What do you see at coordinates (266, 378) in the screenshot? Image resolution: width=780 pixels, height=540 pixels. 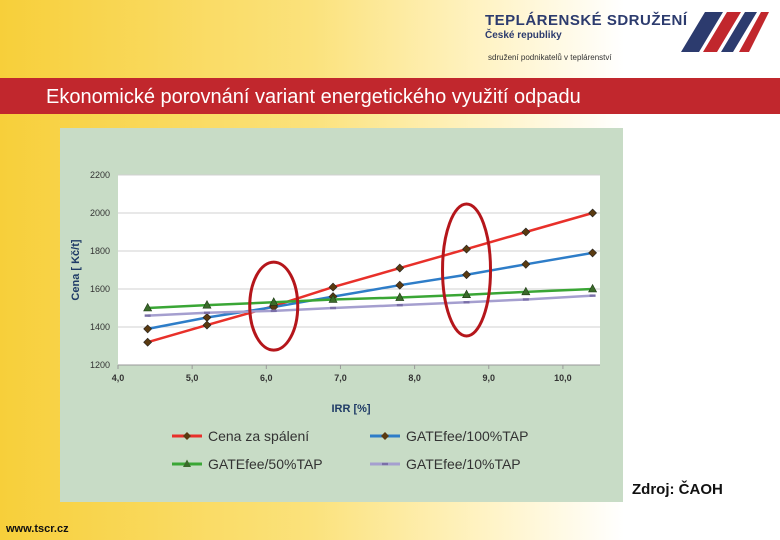 I see `x-tick-label: 6,0` at bounding box center [266, 378].